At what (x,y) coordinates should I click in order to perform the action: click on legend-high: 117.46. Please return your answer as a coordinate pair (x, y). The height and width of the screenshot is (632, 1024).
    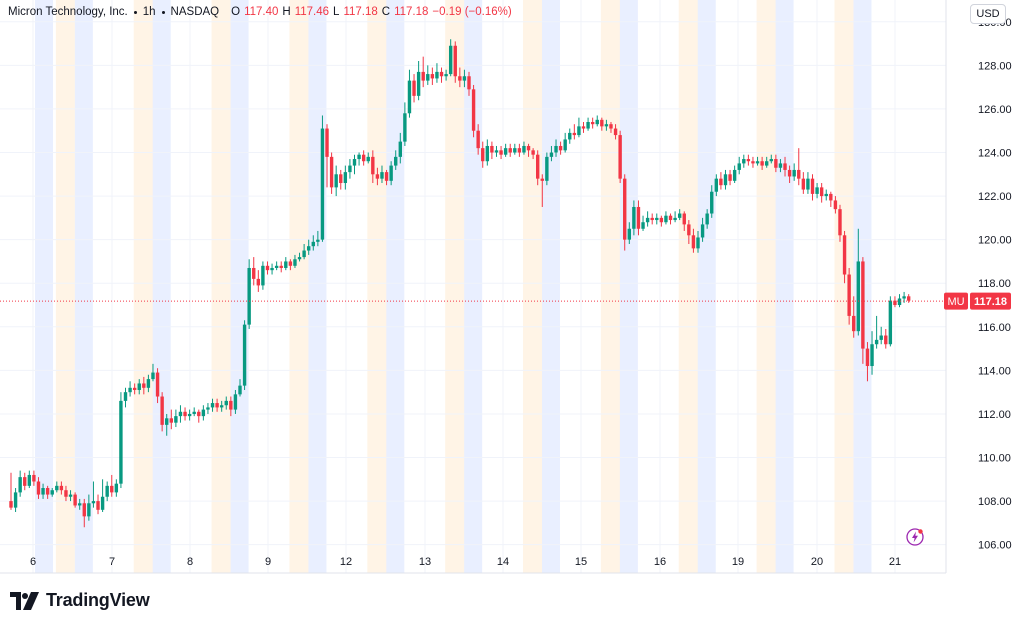
    Looking at the image, I should click on (312, 12).